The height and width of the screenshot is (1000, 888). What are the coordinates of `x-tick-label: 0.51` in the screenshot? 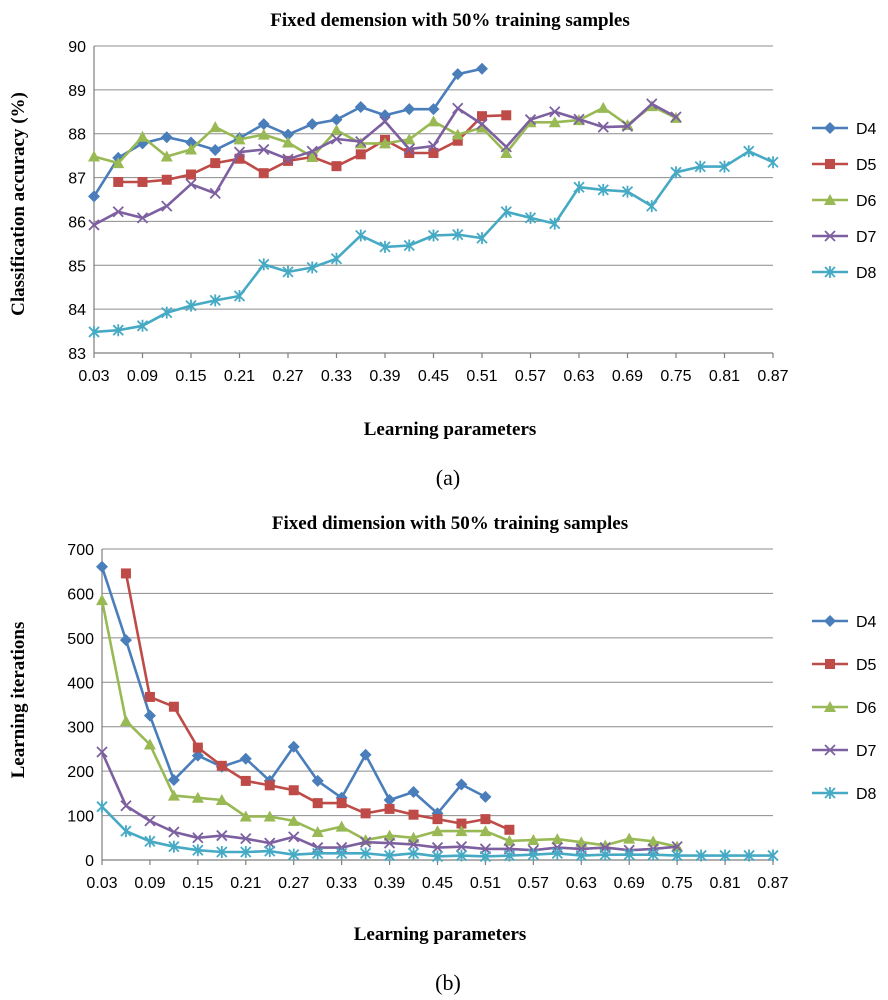 It's located at (485, 883).